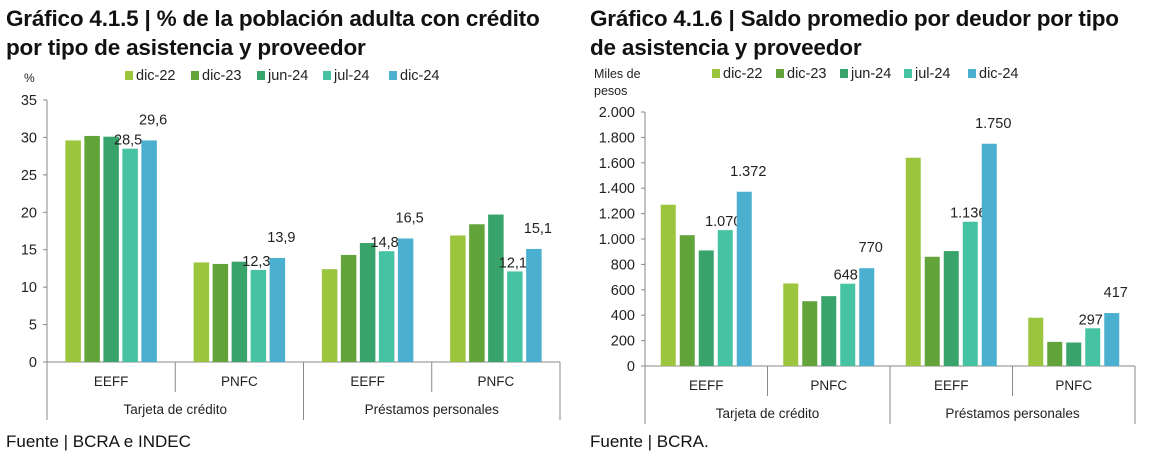  I want to click on y-tick-label: 0, so click(33, 363).